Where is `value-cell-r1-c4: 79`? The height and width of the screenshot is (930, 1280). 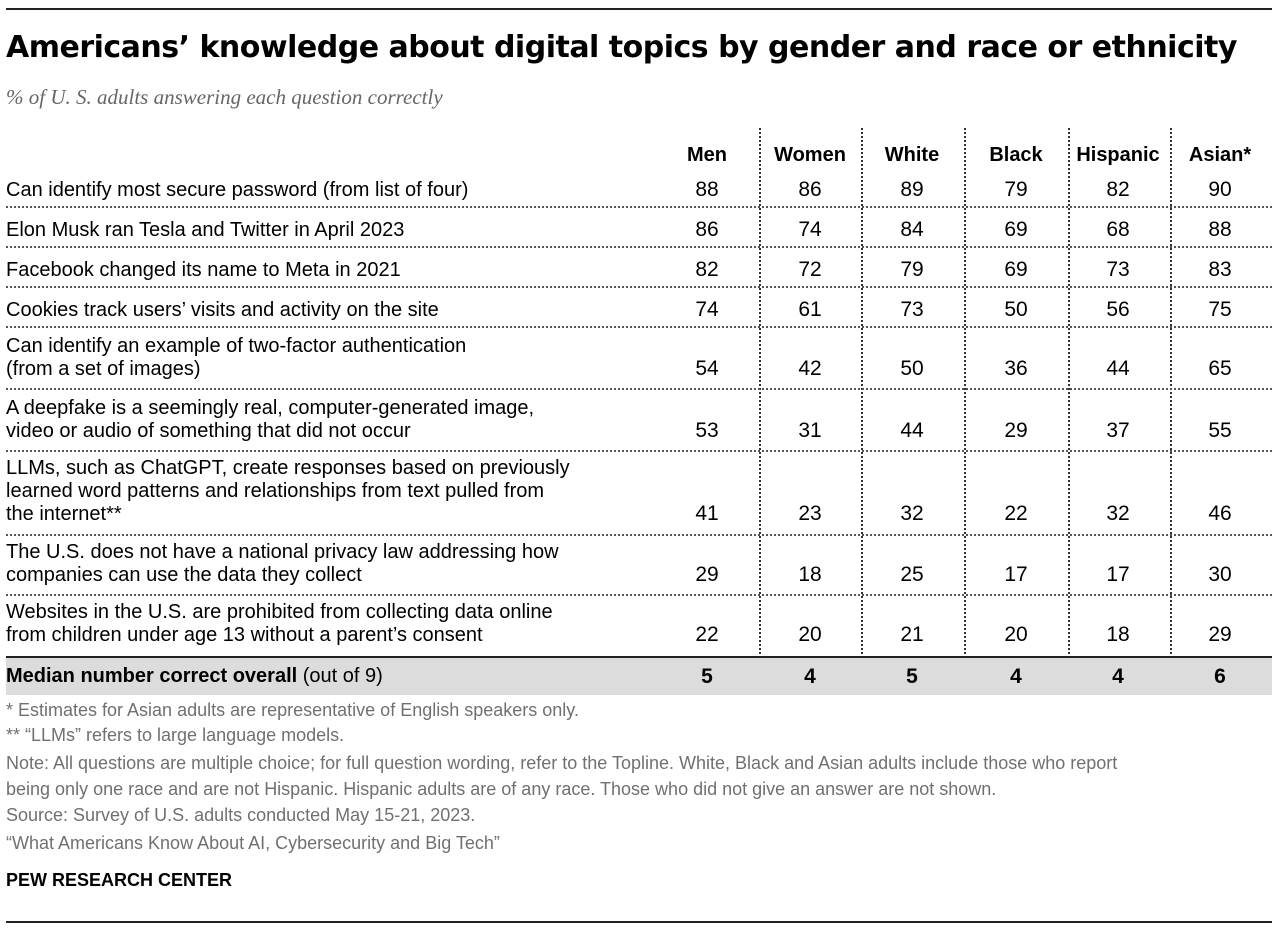
value-cell-r1-c4: 79 is located at coordinates (1016, 189).